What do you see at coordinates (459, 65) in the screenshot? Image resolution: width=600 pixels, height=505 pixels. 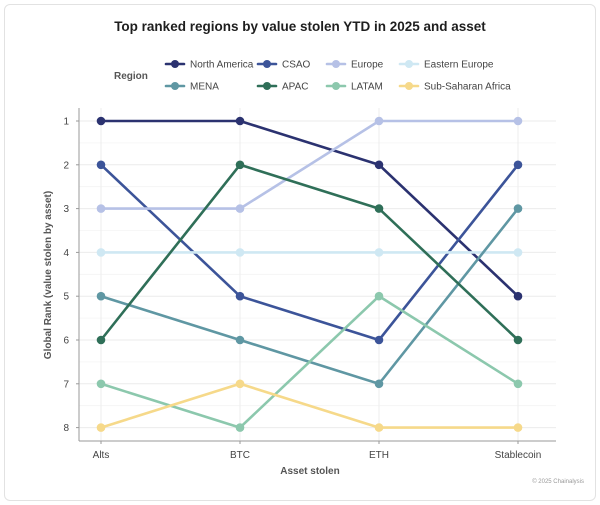 I see `legend-label: Eastern Europe` at bounding box center [459, 65].